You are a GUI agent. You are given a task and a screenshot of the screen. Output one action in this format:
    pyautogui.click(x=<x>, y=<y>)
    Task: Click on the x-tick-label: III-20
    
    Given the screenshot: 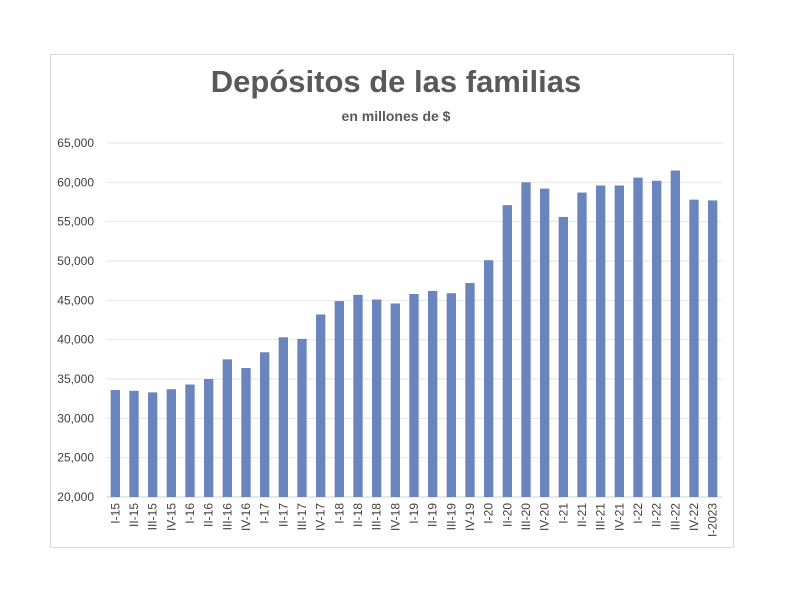 What is the action you would take?
    pyautogui.click(x=526, y=517)
    